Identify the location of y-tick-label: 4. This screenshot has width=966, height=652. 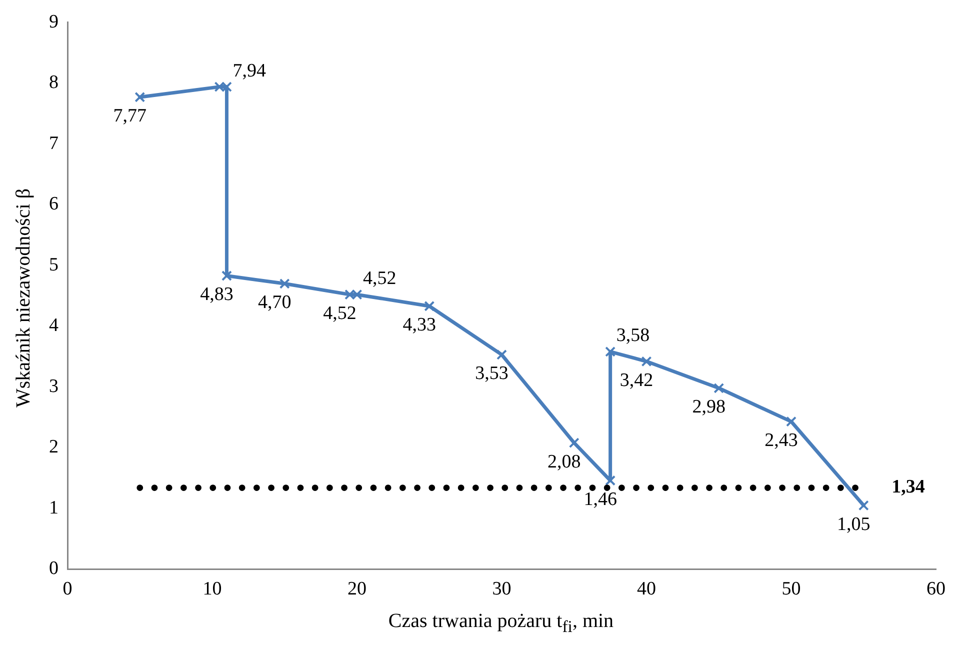
(54, 325).